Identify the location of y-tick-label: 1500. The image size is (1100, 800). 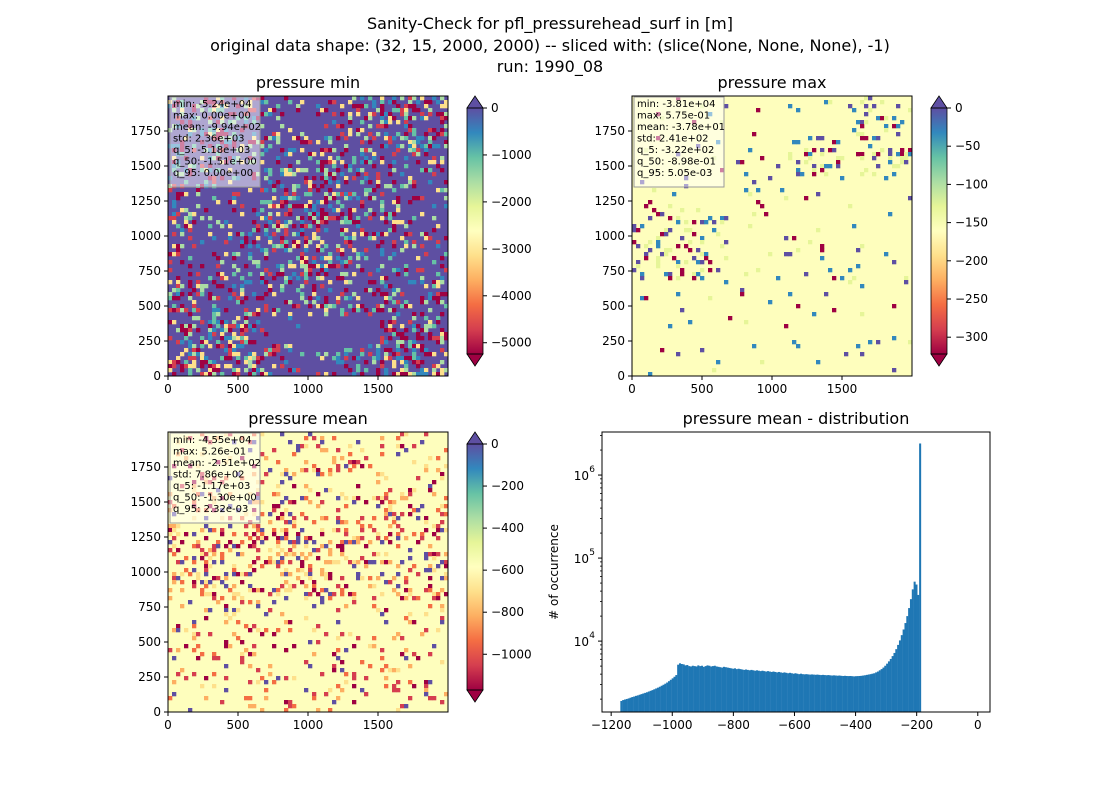
(145, 166).